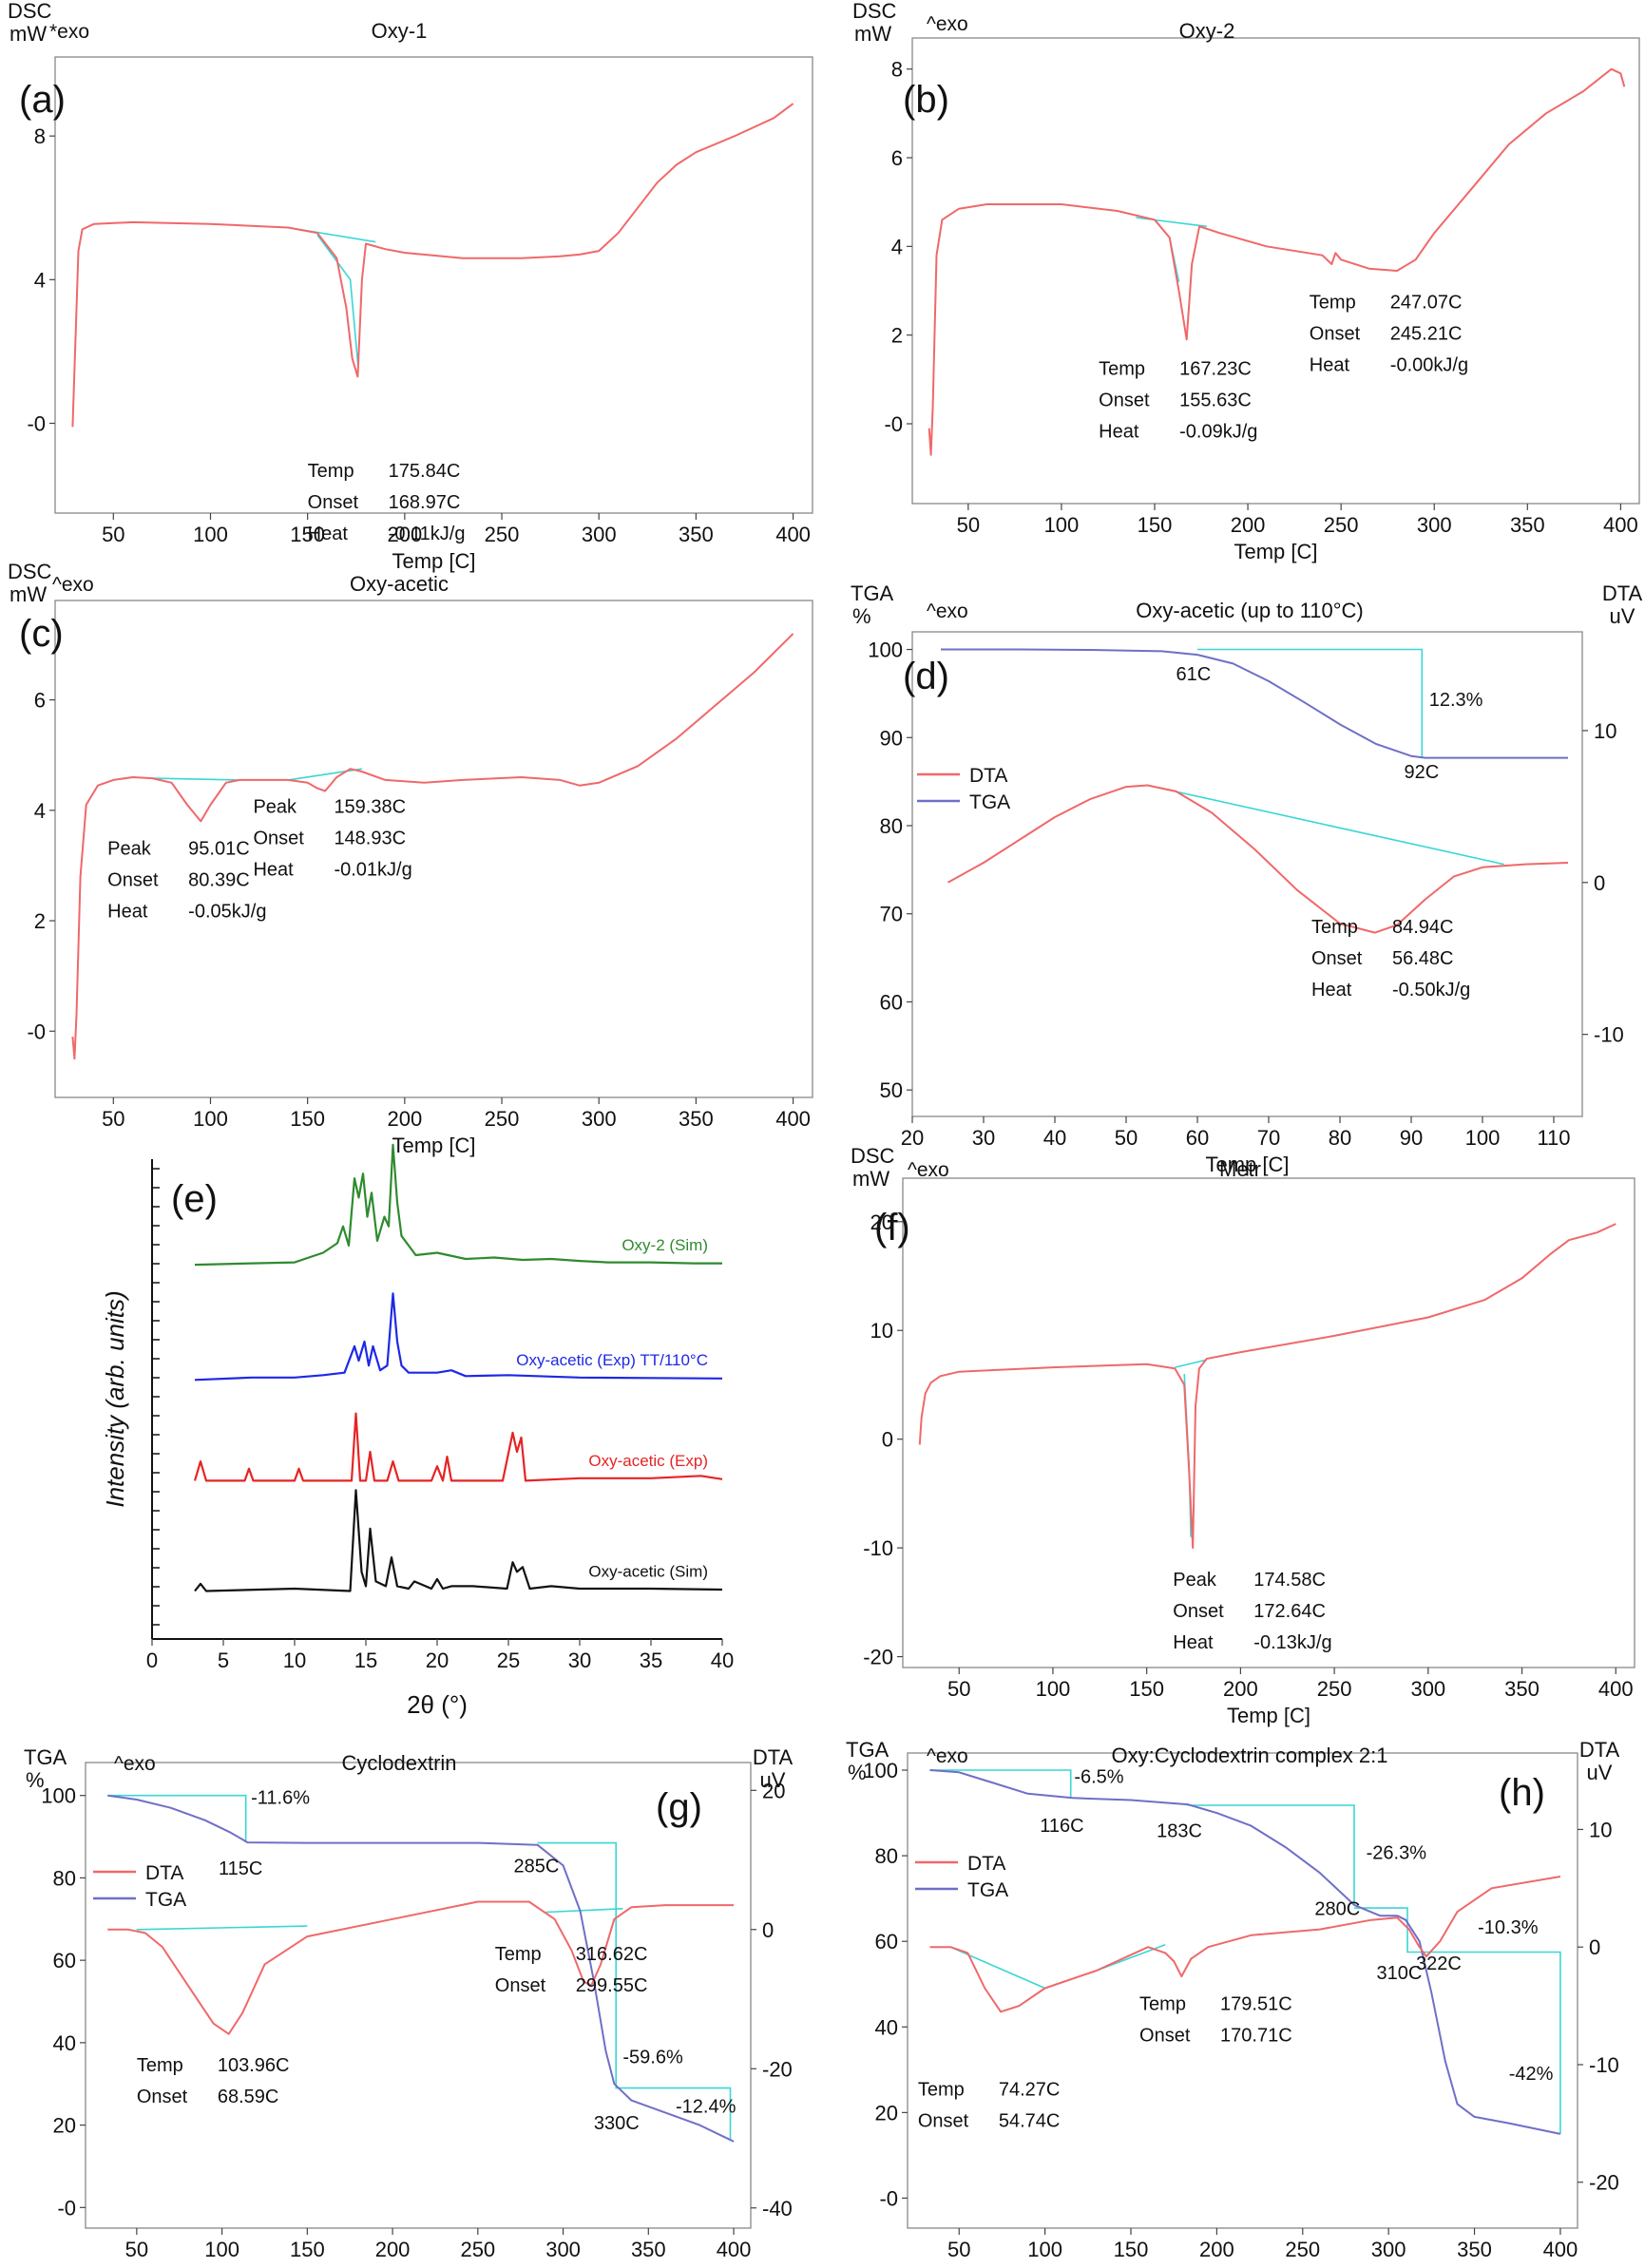  Describe the element at coordinates (706, 2108) in the screenshot. I see `annotation-key: -12.4%` at that location.